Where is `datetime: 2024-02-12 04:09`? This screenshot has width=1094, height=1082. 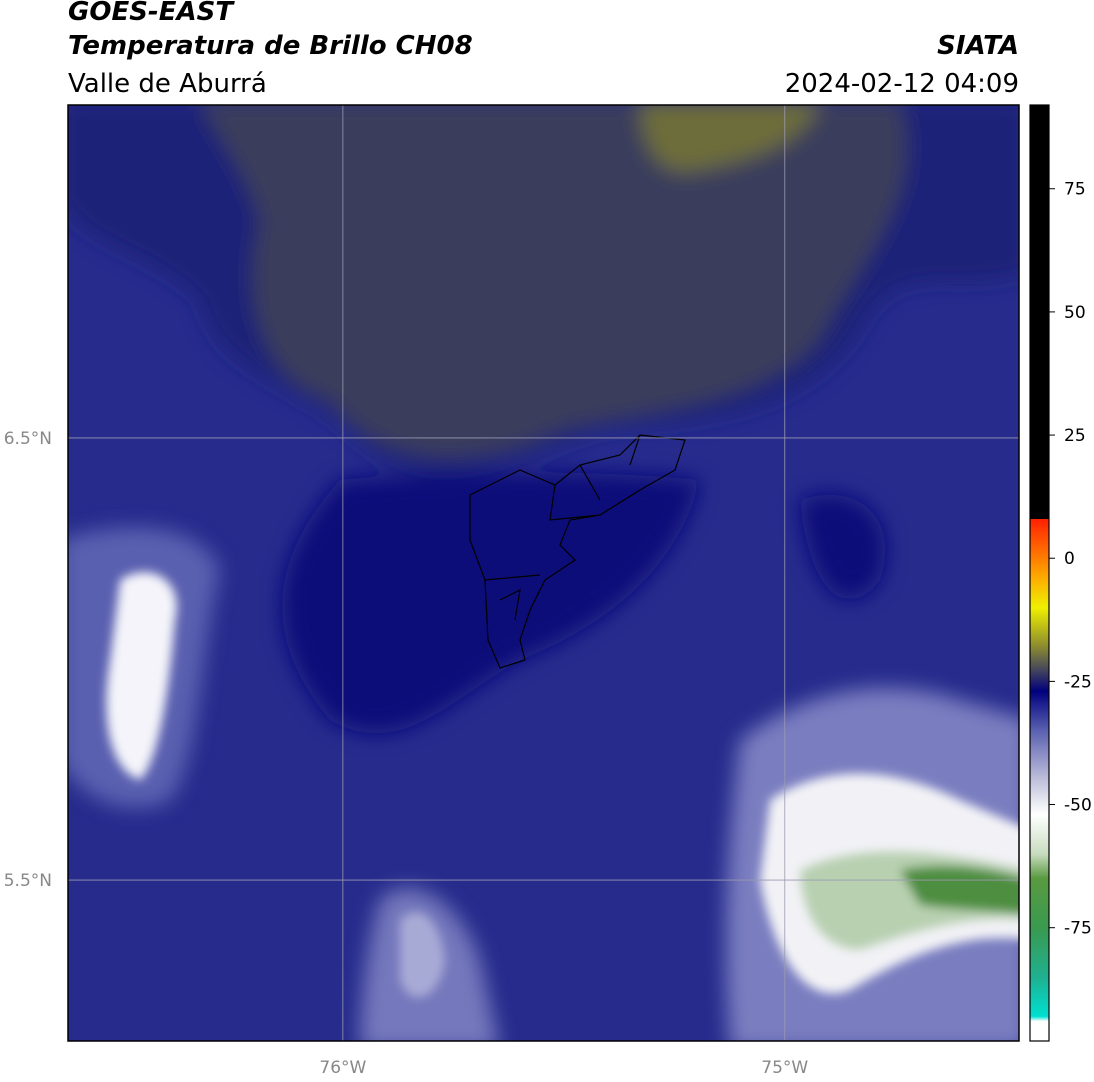 datetime: 2024-02-12 04:09 is located at coordinates (902, 84).